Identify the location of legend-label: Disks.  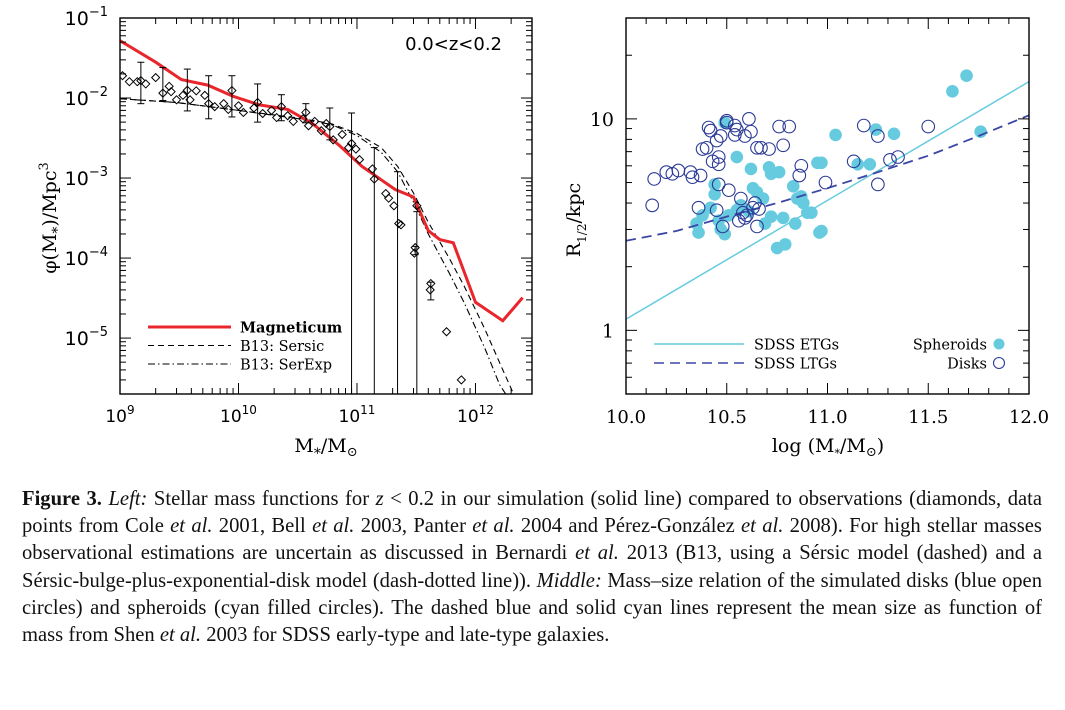
(967, 365).